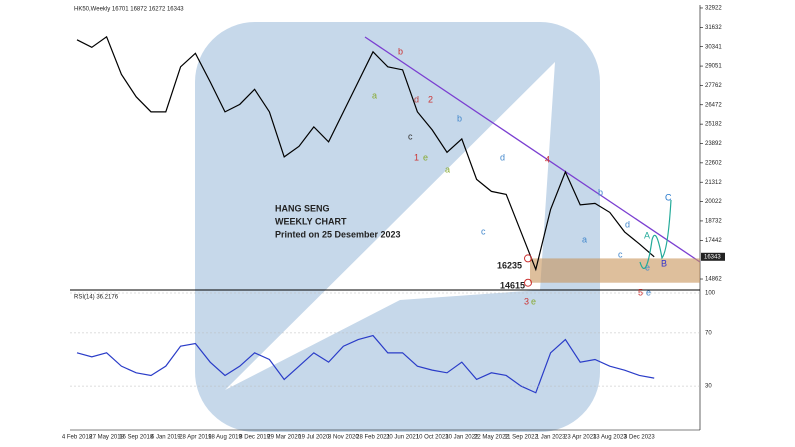  What do you see at coordinates (580, 438) in the screenshot?
I see `x-tick-label: 23 Apr 2023` at bounding box center [580, 438].